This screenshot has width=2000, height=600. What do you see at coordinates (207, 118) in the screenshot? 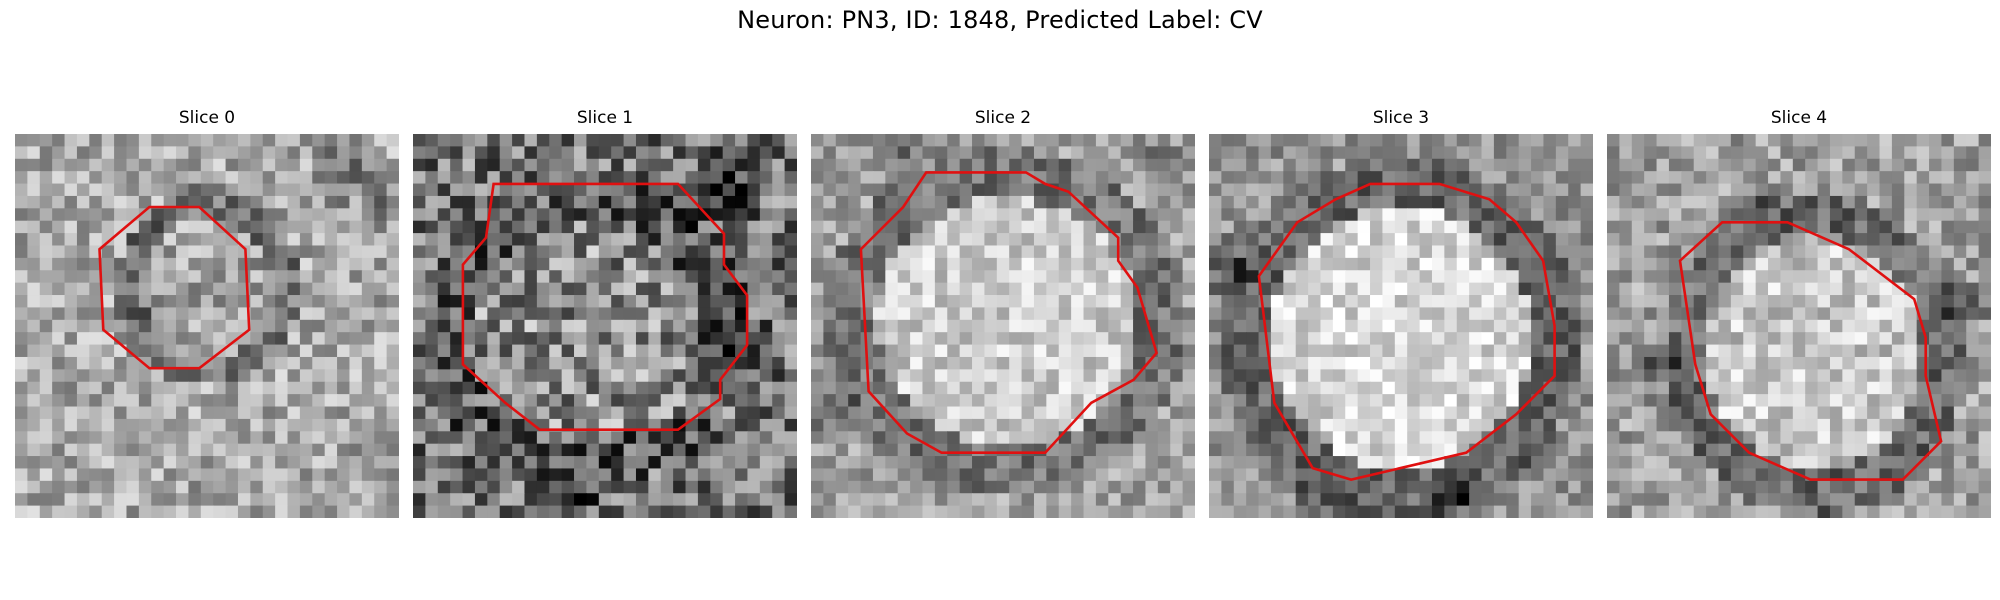
I see `slice-title-0: Slice 0` at bounding box center [207, 118].